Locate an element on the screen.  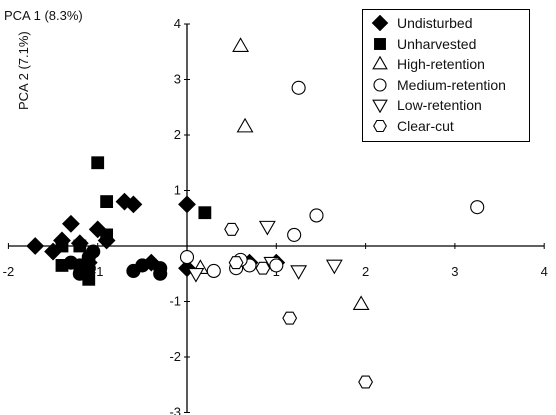
y-tick-label: -1 is located at coordinates (175, 301).